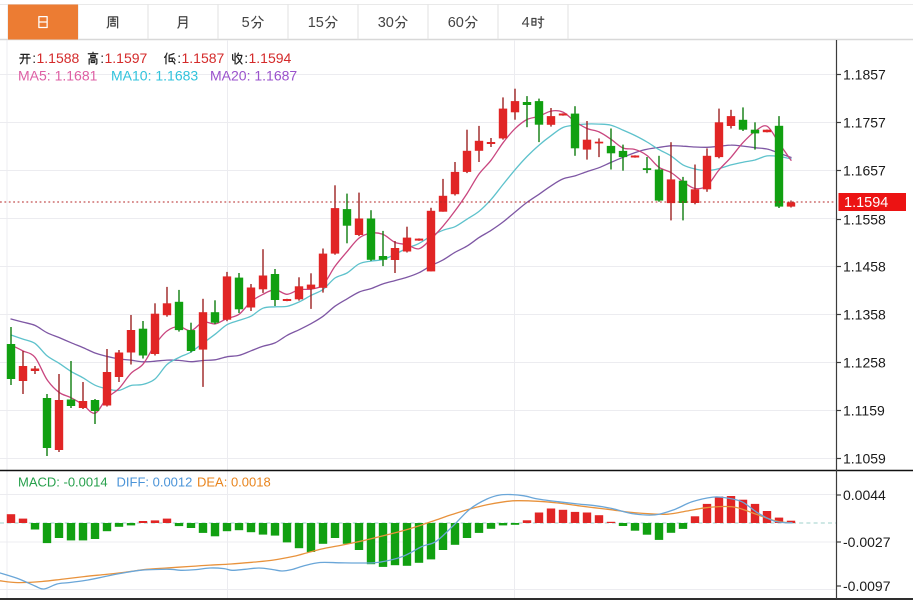  I want to click on svg-text: 15, so click(316, 23).